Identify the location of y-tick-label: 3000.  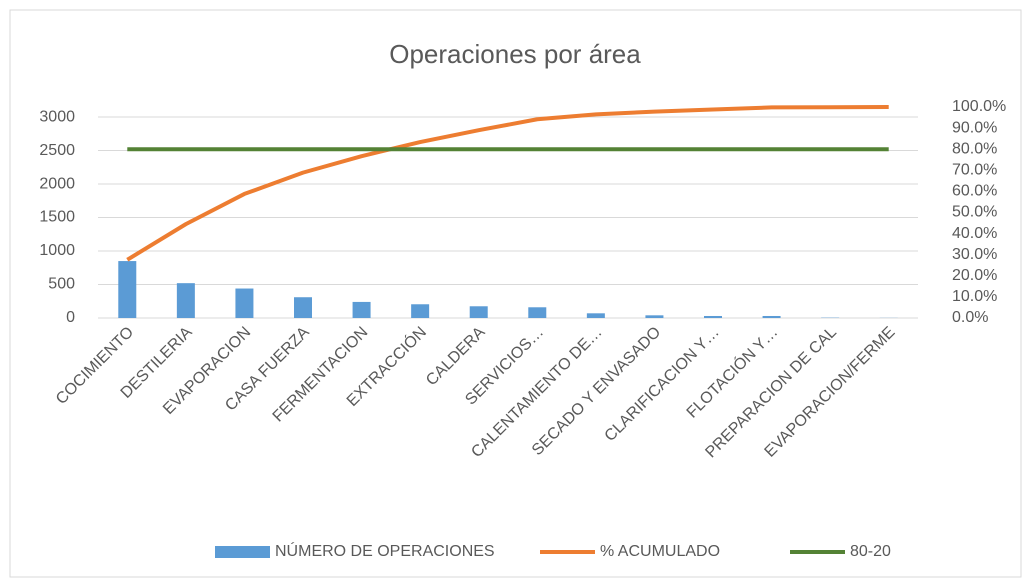
(57, 116).